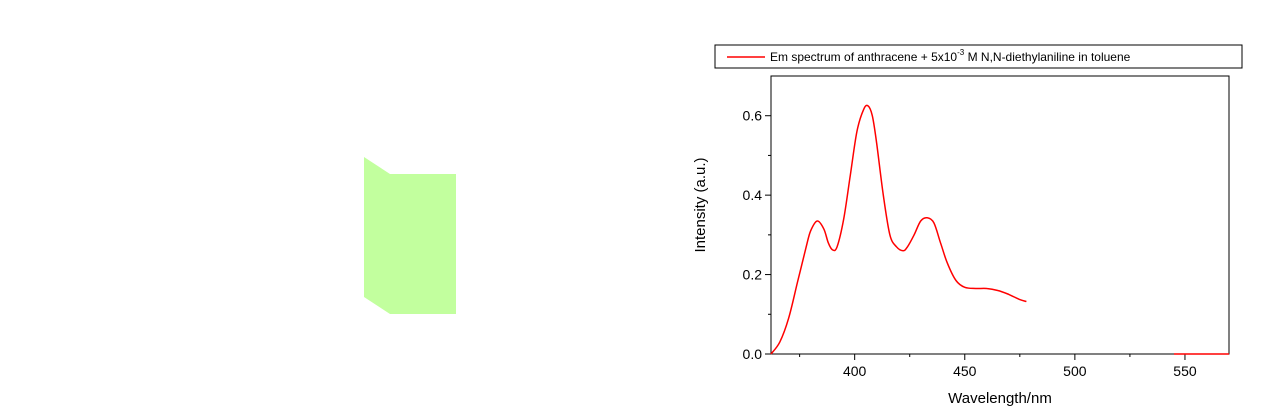 Image resolution: width=1272 pixels, height=418 pixels. I want to click on x-tick-label: 500, so click(1075, 371).